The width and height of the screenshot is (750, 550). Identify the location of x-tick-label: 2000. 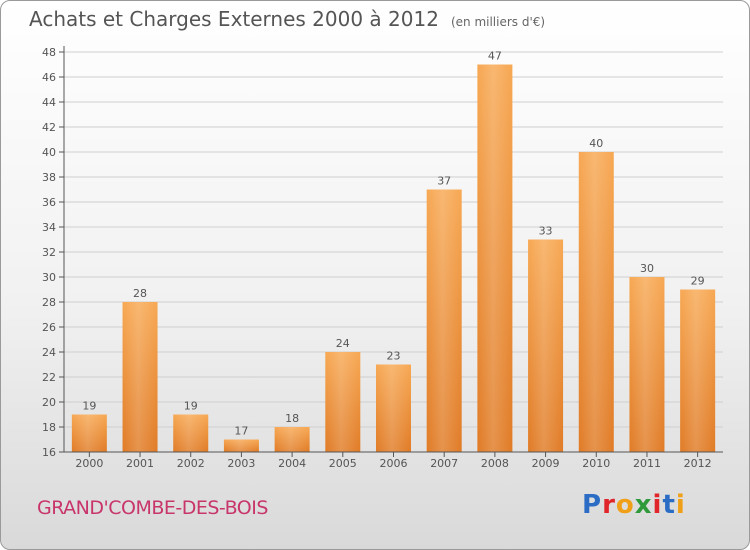
(89, 463).